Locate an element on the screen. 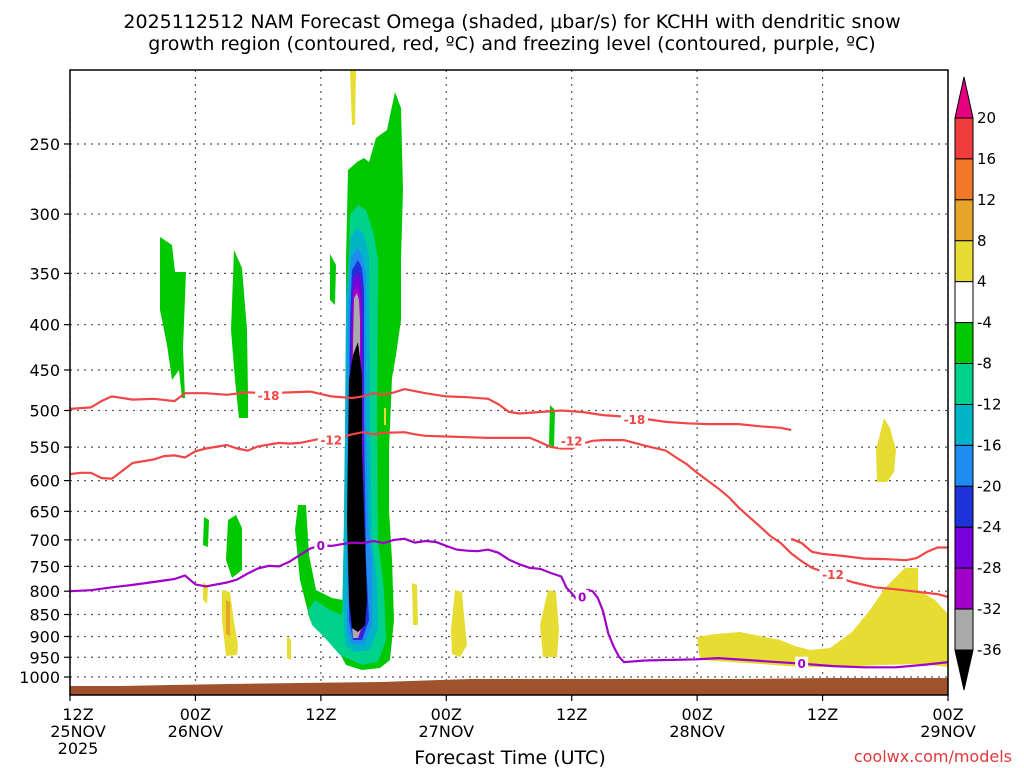  x-tick-label-72-line1: 12Z is located at coordinates (822, 714).